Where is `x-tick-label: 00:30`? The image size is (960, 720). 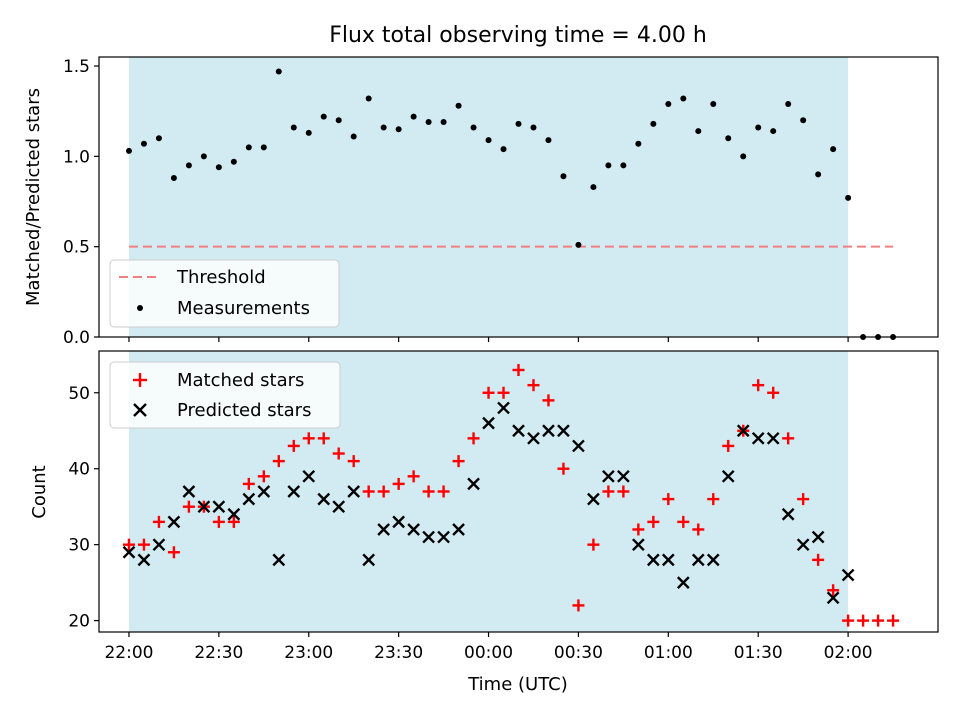
x-tick-label: 00:30 is located at coordinates (578, 653).